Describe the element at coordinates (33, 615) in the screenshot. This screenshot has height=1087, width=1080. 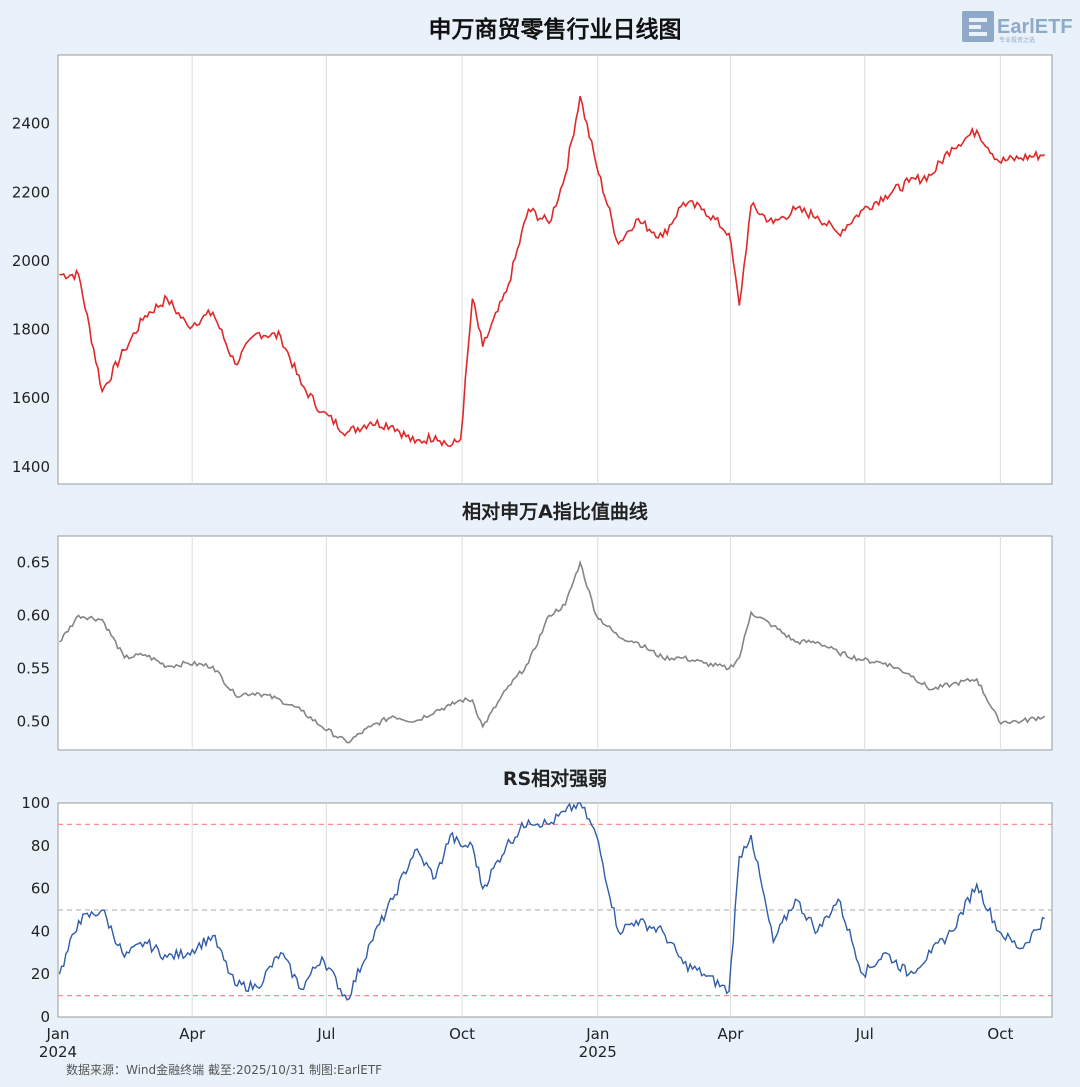
I see `ratio-y-tick-label: 0.60` at that location.